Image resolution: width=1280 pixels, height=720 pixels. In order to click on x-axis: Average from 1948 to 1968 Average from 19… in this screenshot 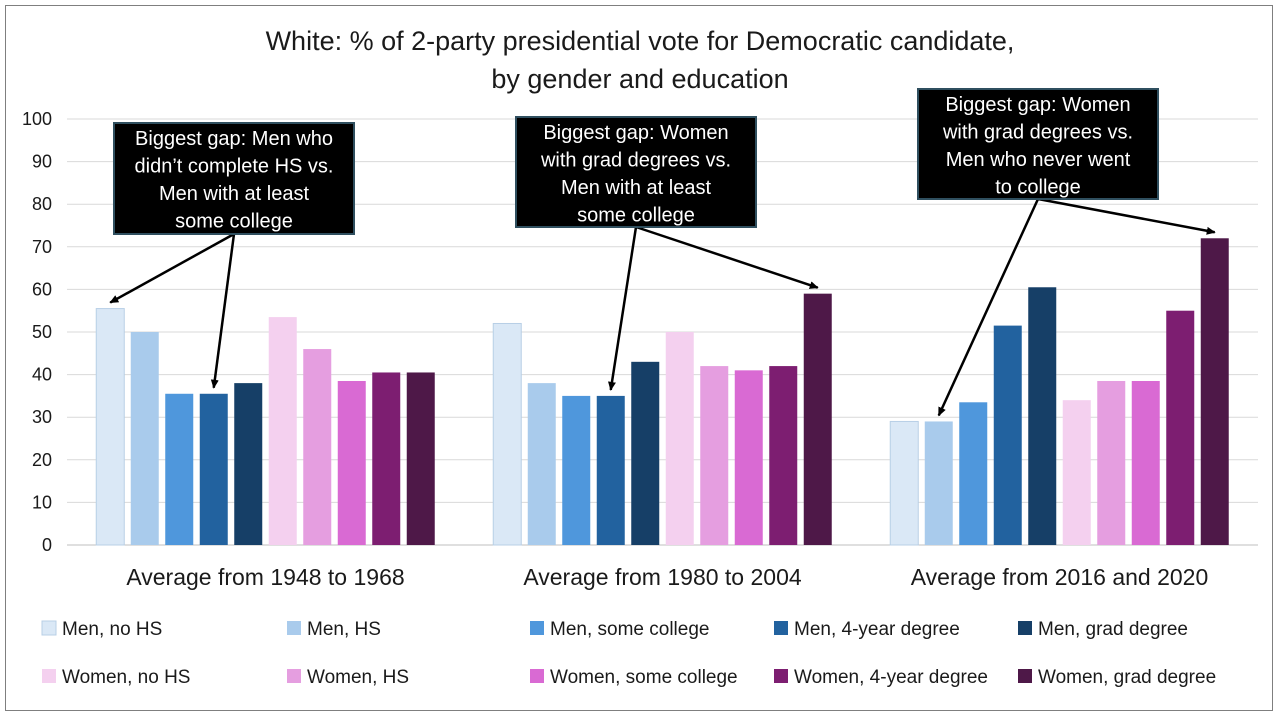, I will do `click(667, 577)`.